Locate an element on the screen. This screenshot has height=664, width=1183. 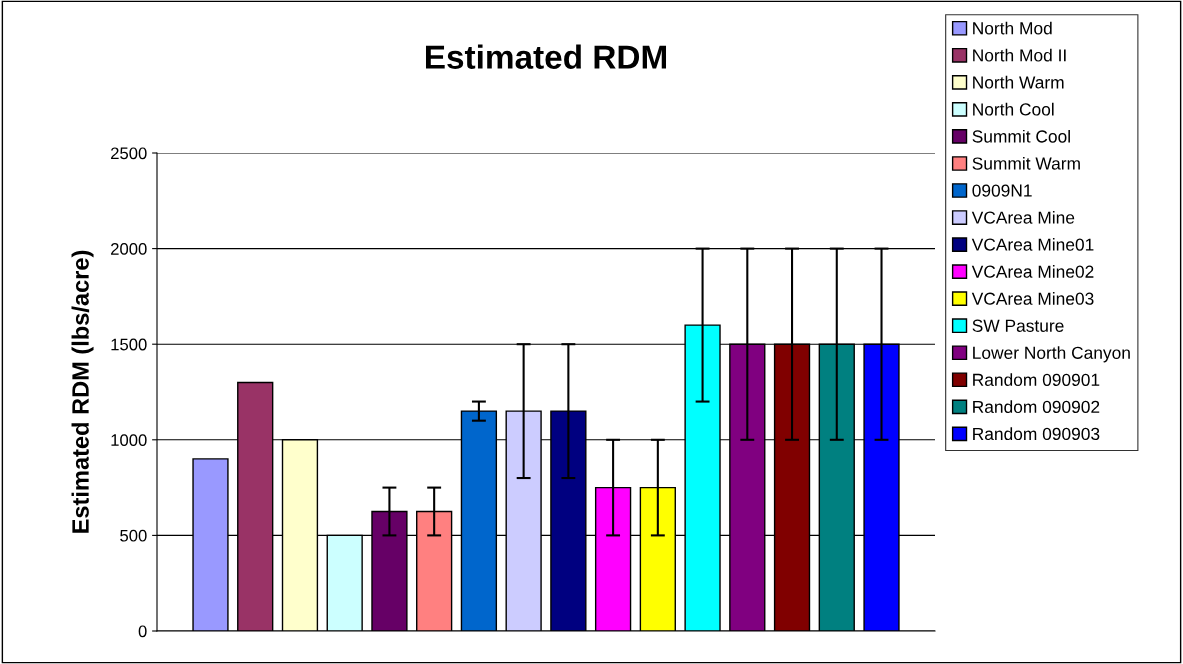
legend-label: VCArea Mine03 is located at coordinates (1032, 298).